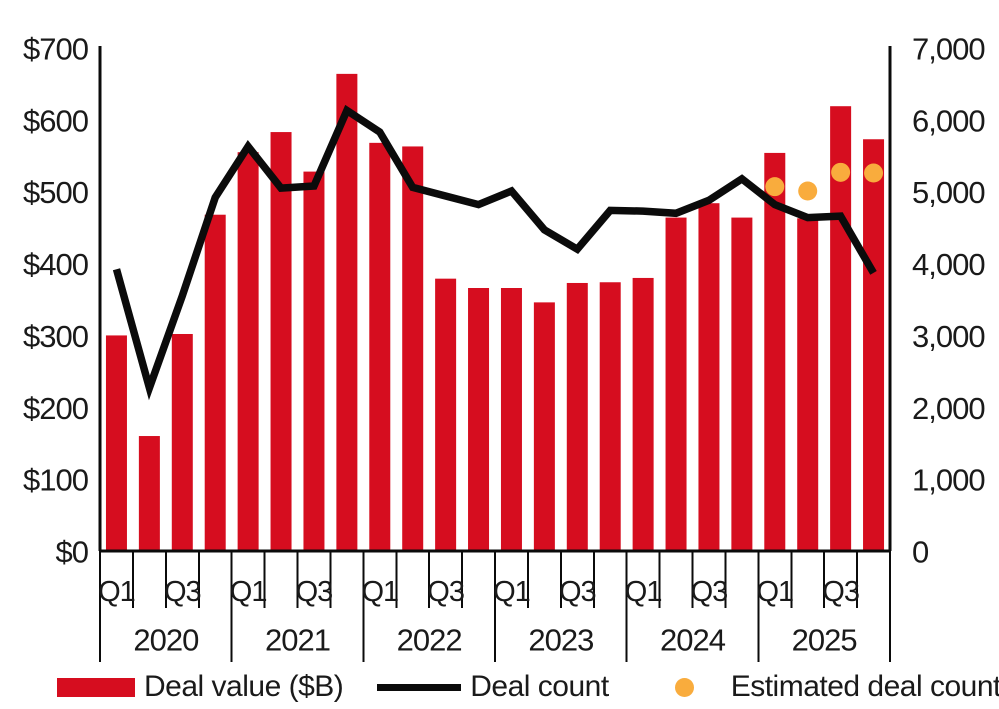 This screenshot has height=709, width=999. What do you see at coordinates (948, 480) in the screenshot?
I see `right-axis-tick-label: 1,000` at bounding box center [948, 480].